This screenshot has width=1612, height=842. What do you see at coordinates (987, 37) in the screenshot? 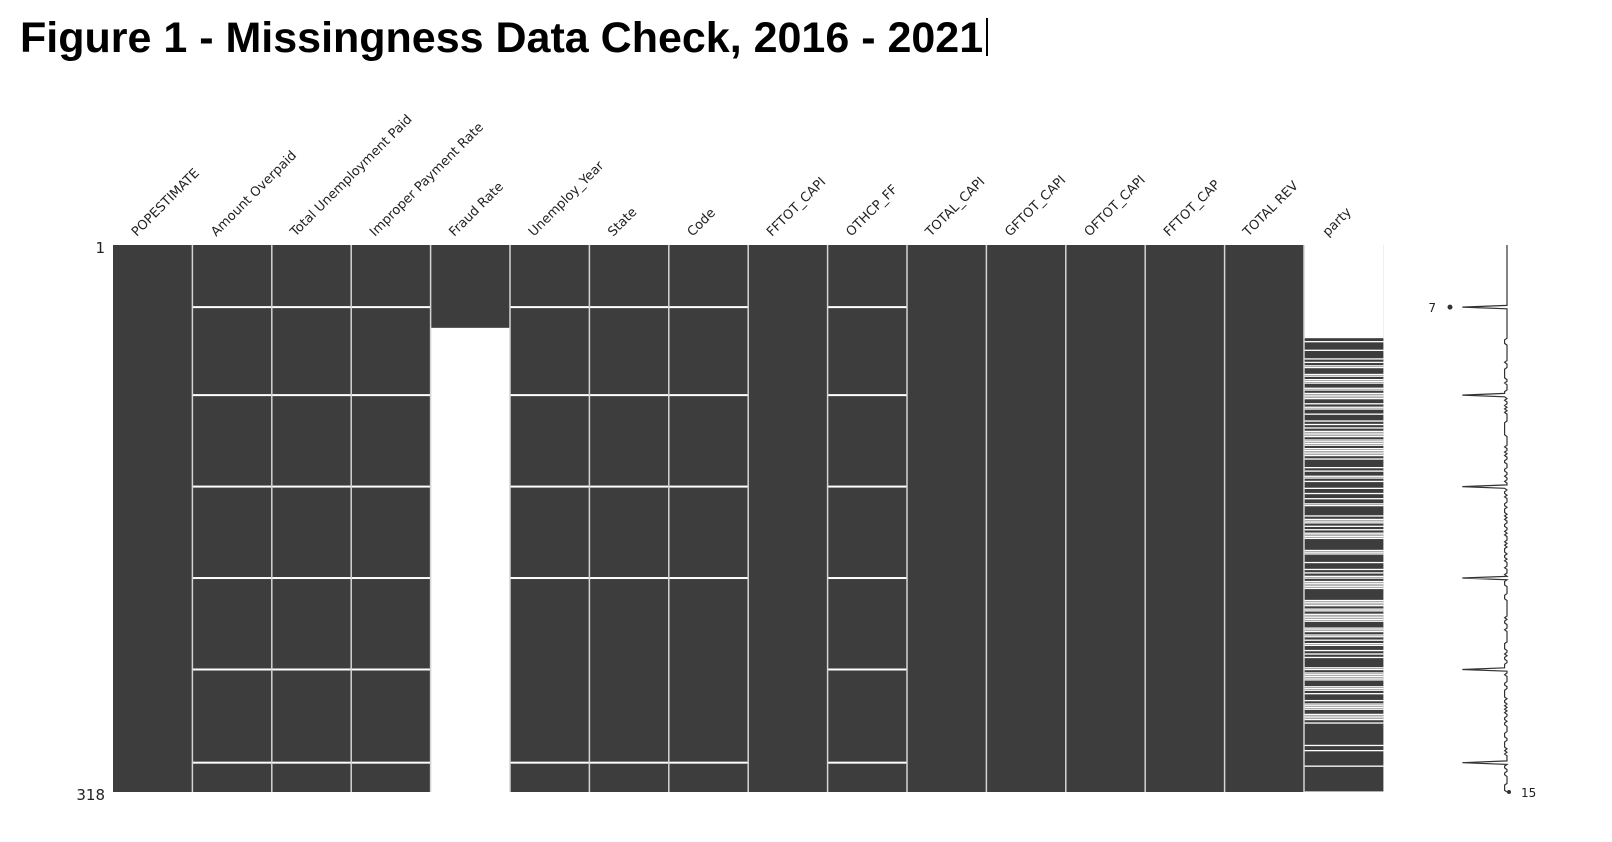
I see `text-cursor` at bounding box center [987, 37].